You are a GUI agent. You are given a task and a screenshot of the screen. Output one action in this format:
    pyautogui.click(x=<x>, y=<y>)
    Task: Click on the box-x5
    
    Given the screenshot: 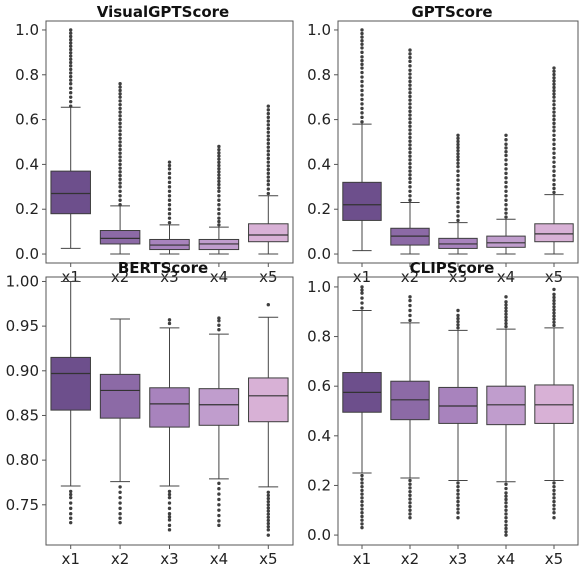 What is the action you would take?
    pyautogui.click(x=268, y=179)
    